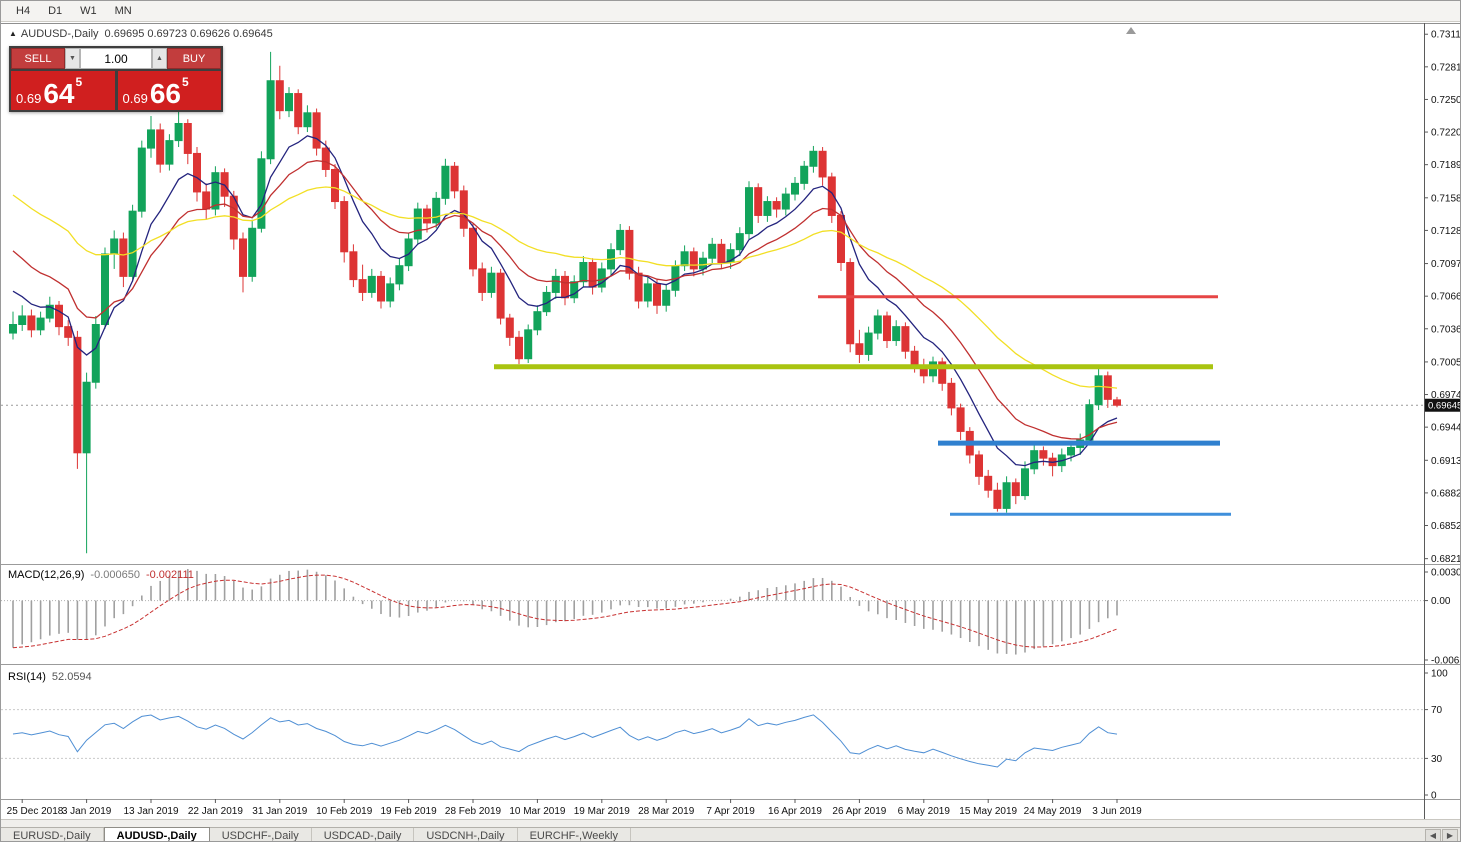  I want to click on chart-shift-marker, so click(1131, 30).